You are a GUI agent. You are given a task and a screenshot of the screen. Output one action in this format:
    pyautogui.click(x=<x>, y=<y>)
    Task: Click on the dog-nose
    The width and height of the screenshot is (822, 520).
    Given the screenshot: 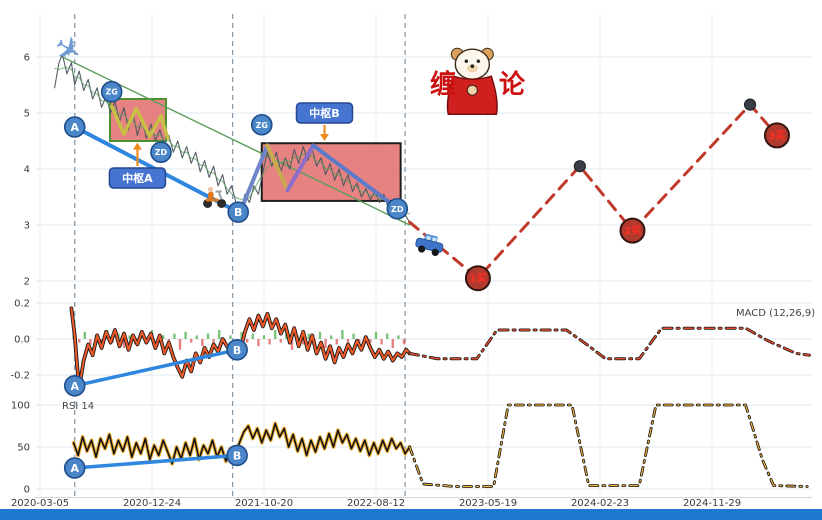 What is the action you would take?
    pyautogui.click(x=472, y=66)
    